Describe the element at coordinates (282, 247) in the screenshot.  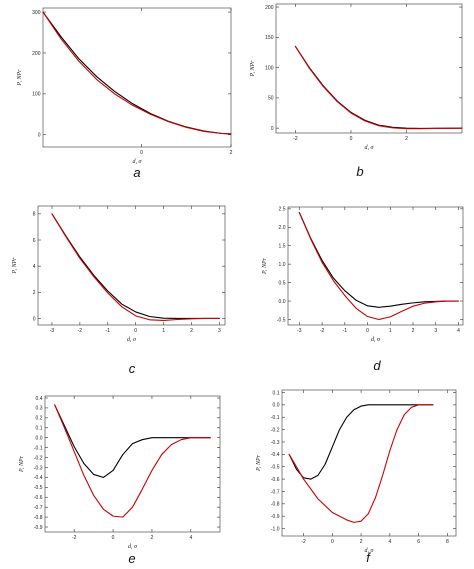
I see `y-tick-label: 1.5` at that location.